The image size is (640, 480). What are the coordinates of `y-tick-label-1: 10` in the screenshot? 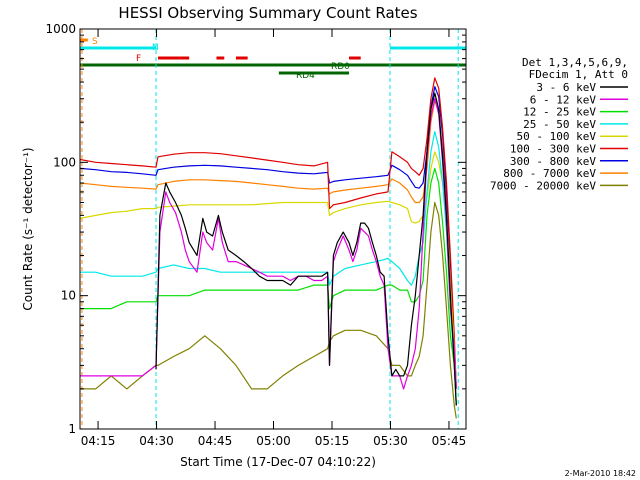 It's located at (68, 296).